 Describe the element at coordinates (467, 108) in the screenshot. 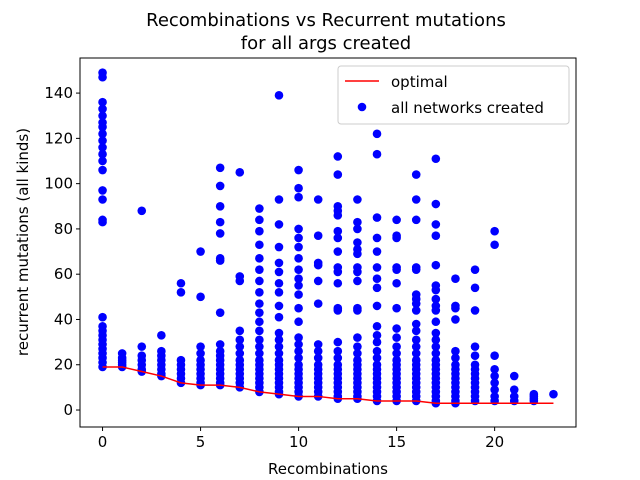

I see `legend-label-networks: all networks created` at that location.